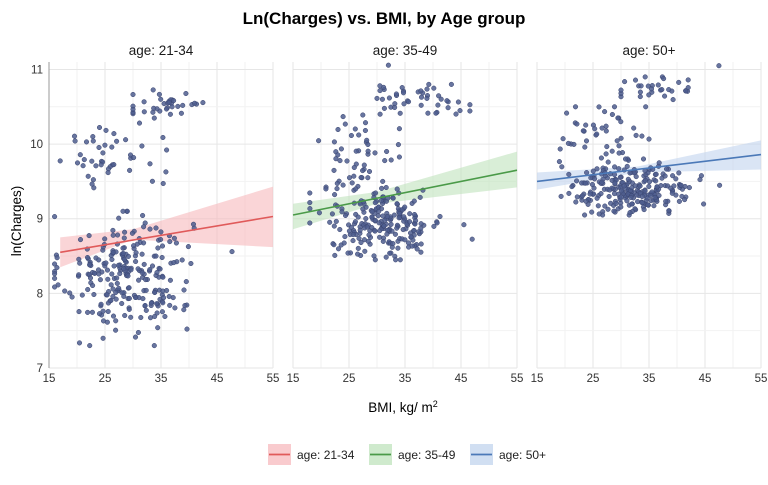 The width and height of the screenshot is (768, 485). Describe the element at coordinates (461, 379) in the screenshot. I see `x-tick-label: 45` at that location.